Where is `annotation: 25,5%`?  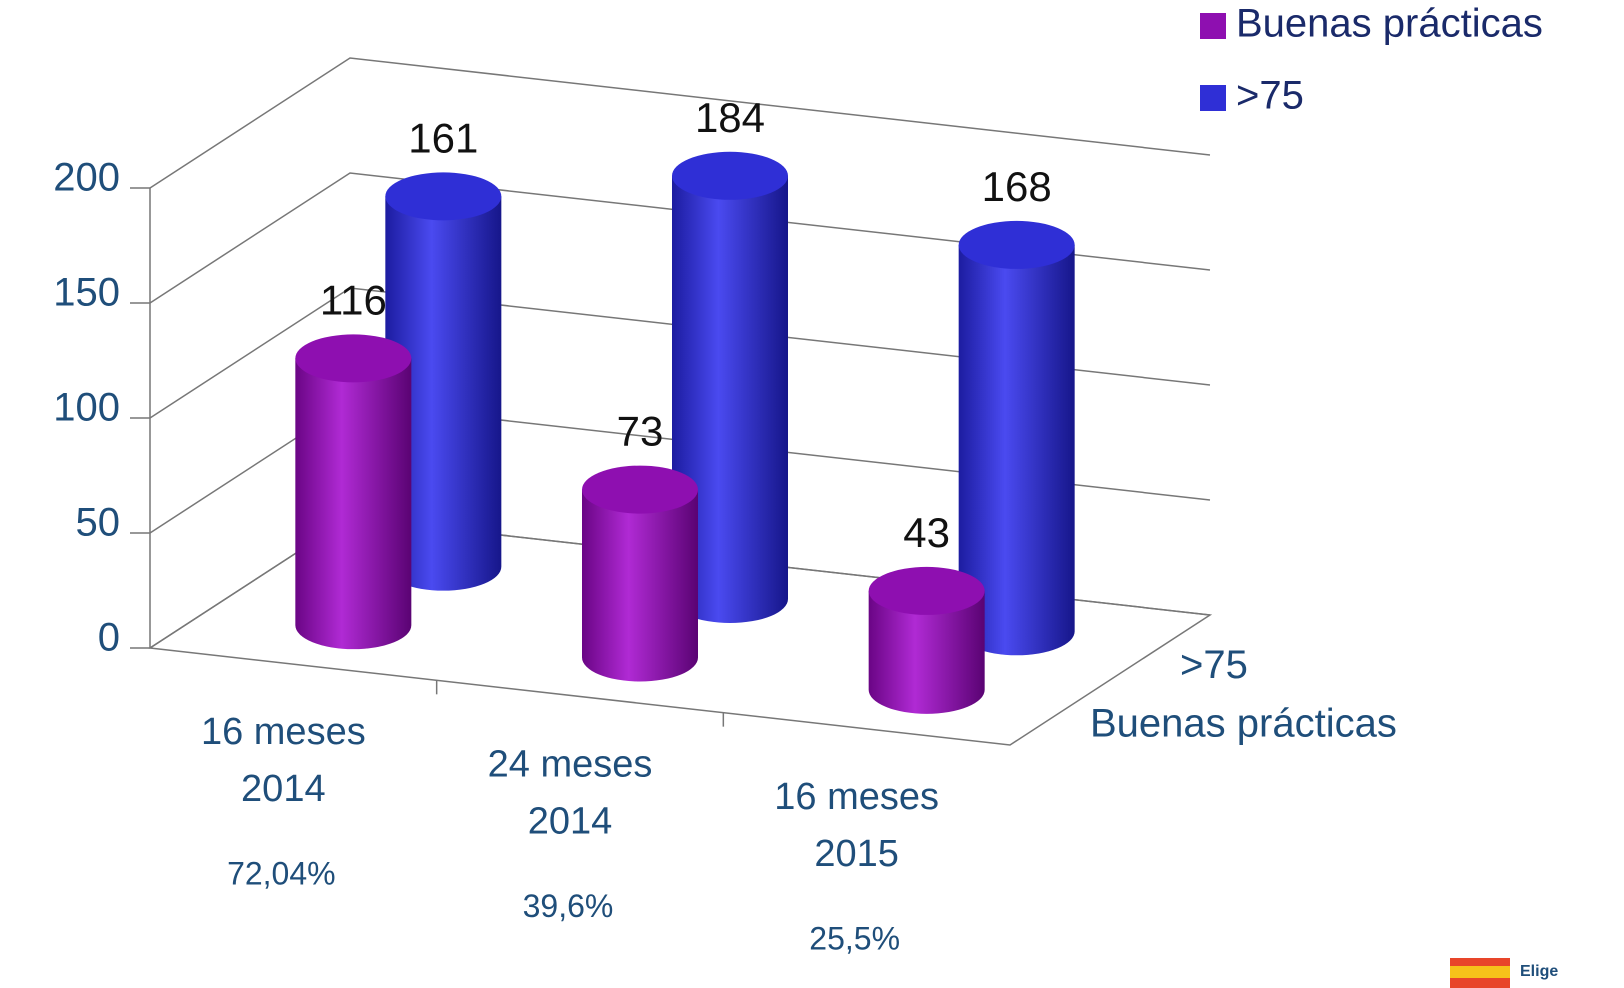
annotation: 25,5% is located at coordinates (854, 938).